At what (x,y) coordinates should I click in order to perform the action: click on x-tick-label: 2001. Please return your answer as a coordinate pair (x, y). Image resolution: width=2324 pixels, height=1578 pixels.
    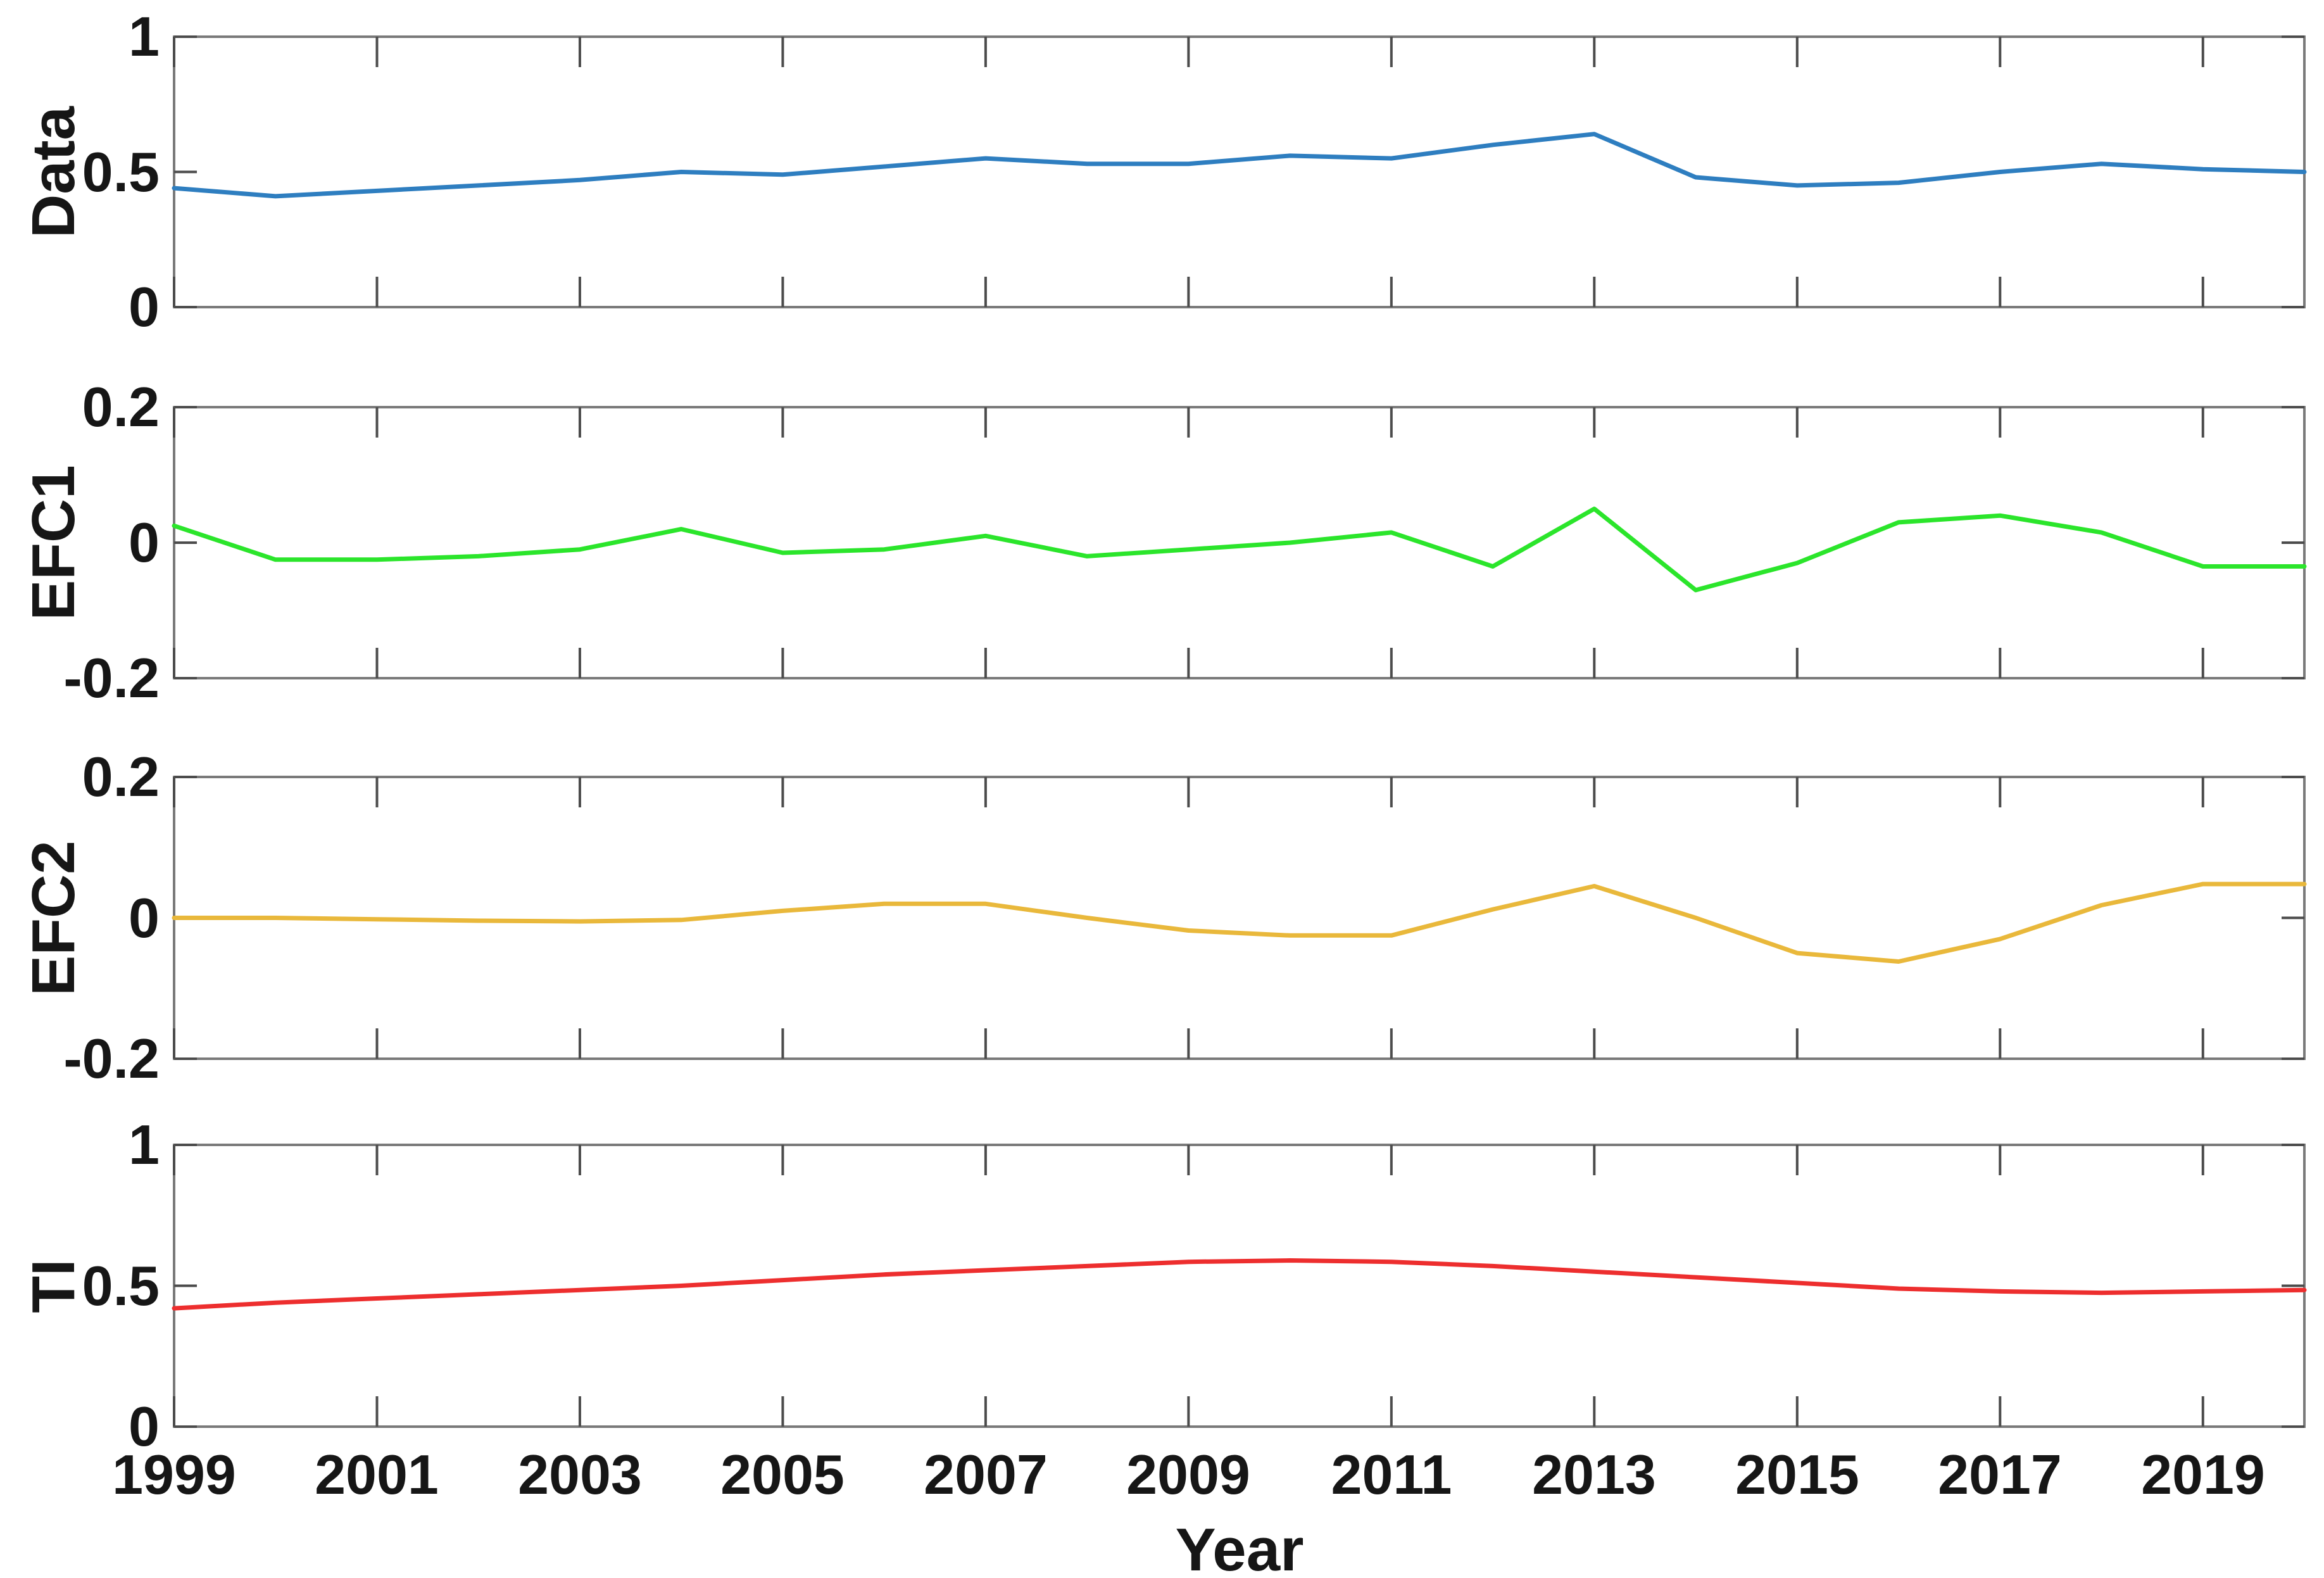
    Looking at the image, I should click on (377, 1475).